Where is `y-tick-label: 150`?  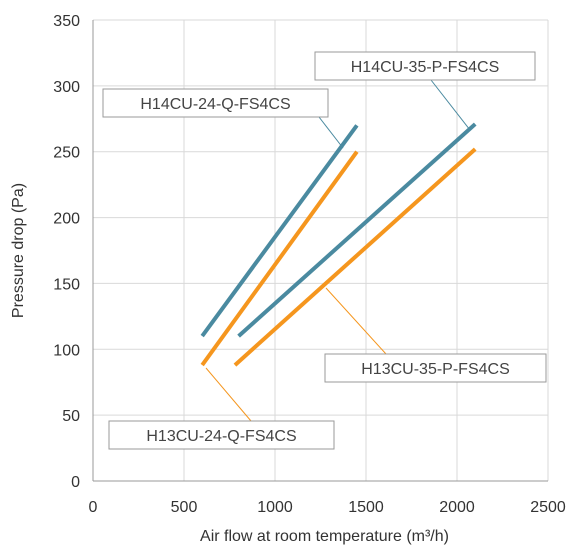 y-tick-label: 150 is located at coordinates (66, 284).